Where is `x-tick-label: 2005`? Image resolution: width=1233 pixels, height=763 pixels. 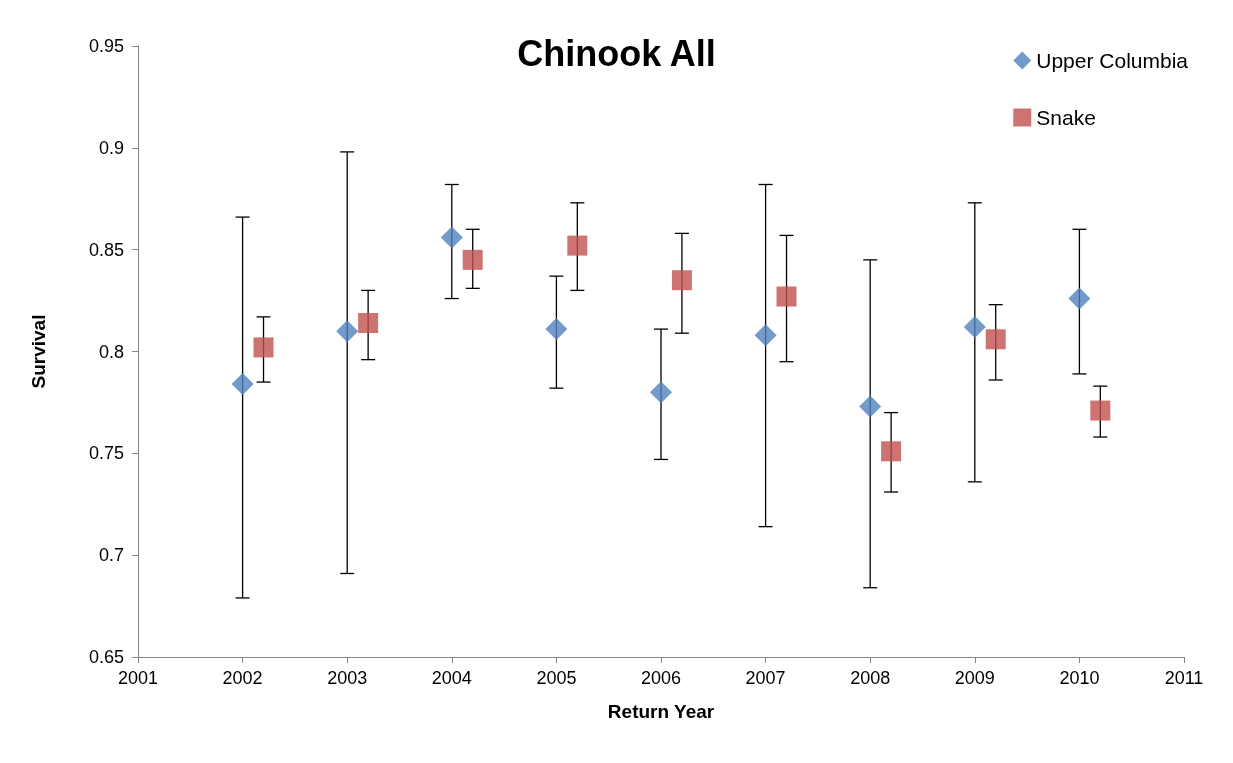 x-tick-label: 2005 is located at coordinates (556, 678).